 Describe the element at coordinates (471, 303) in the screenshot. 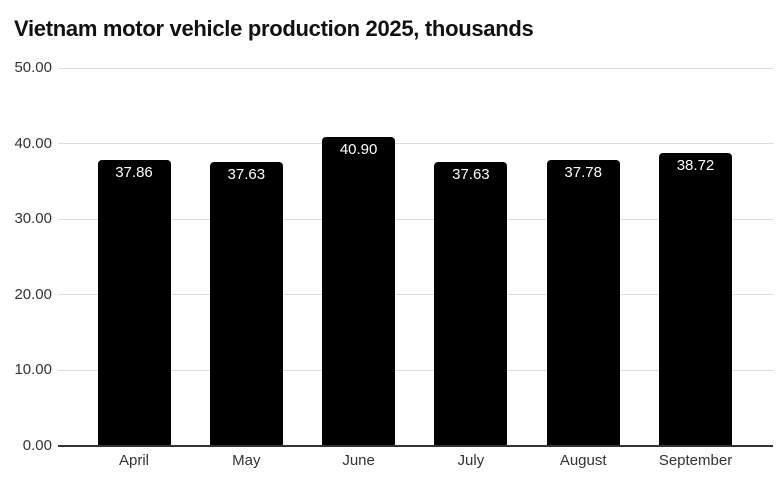

I see `bar-july: 37.63` at that location.